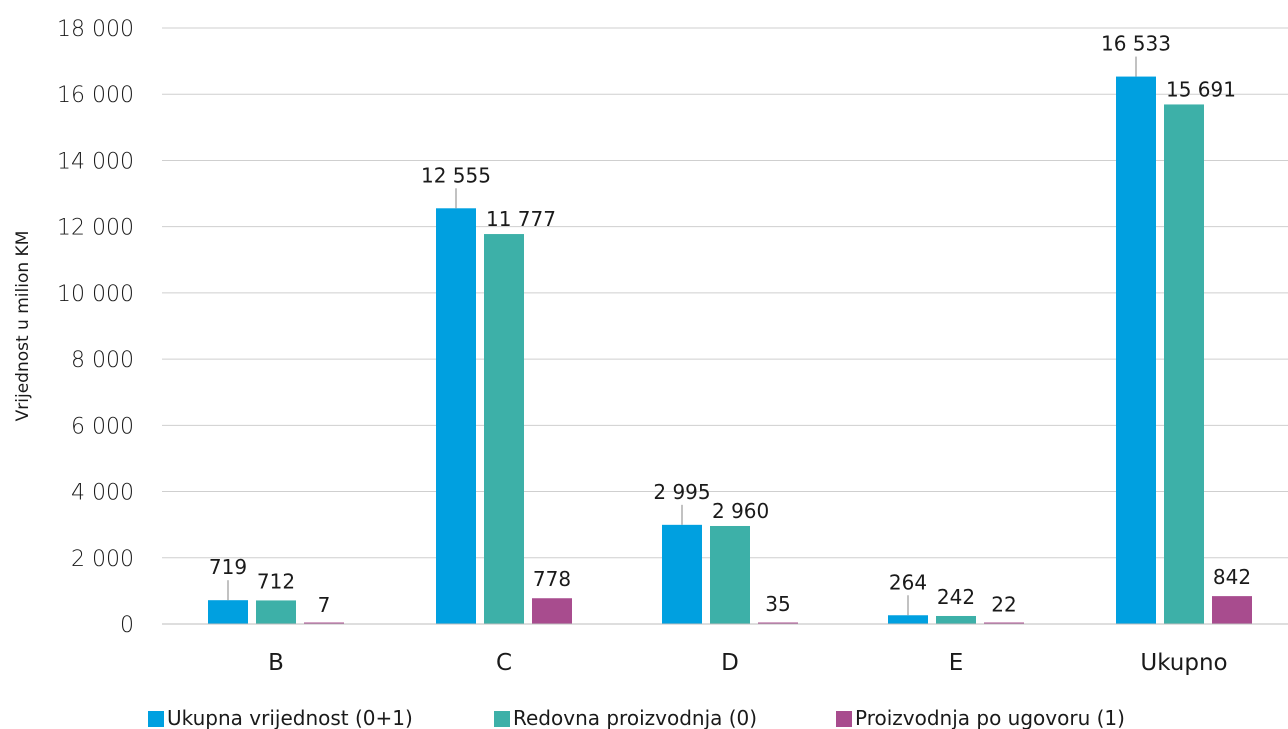 This screenshot has height=729, width=1288. I want to click on data-label: 712, so click(276, 581).